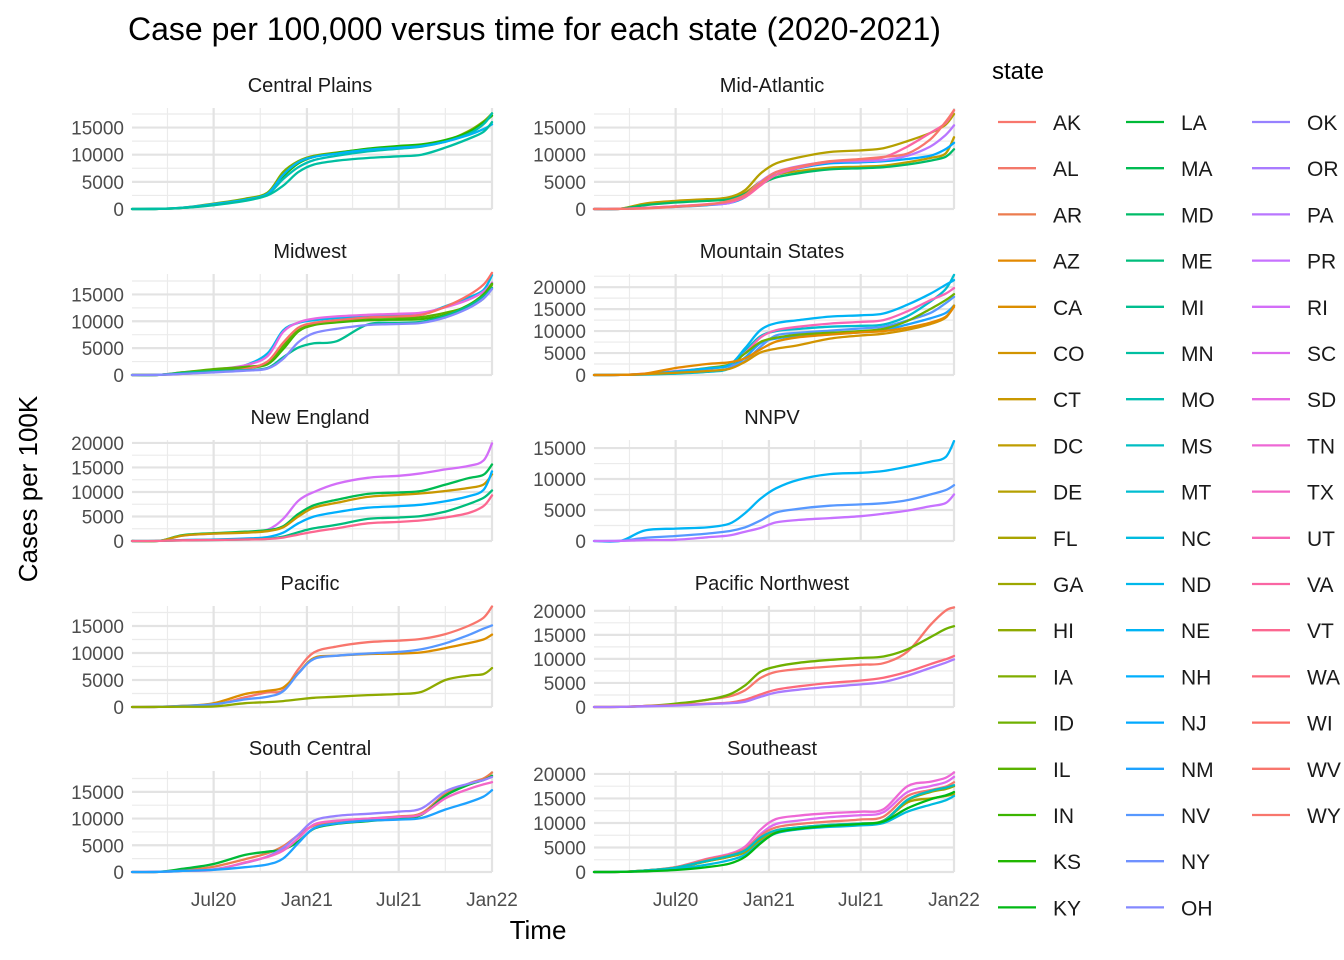 The height and width of the screenshot is (960, 1344). What do you see at coordinates (312, 831) in the screenshot?
I see `series-line-nm` at bounding box center [312, 831].